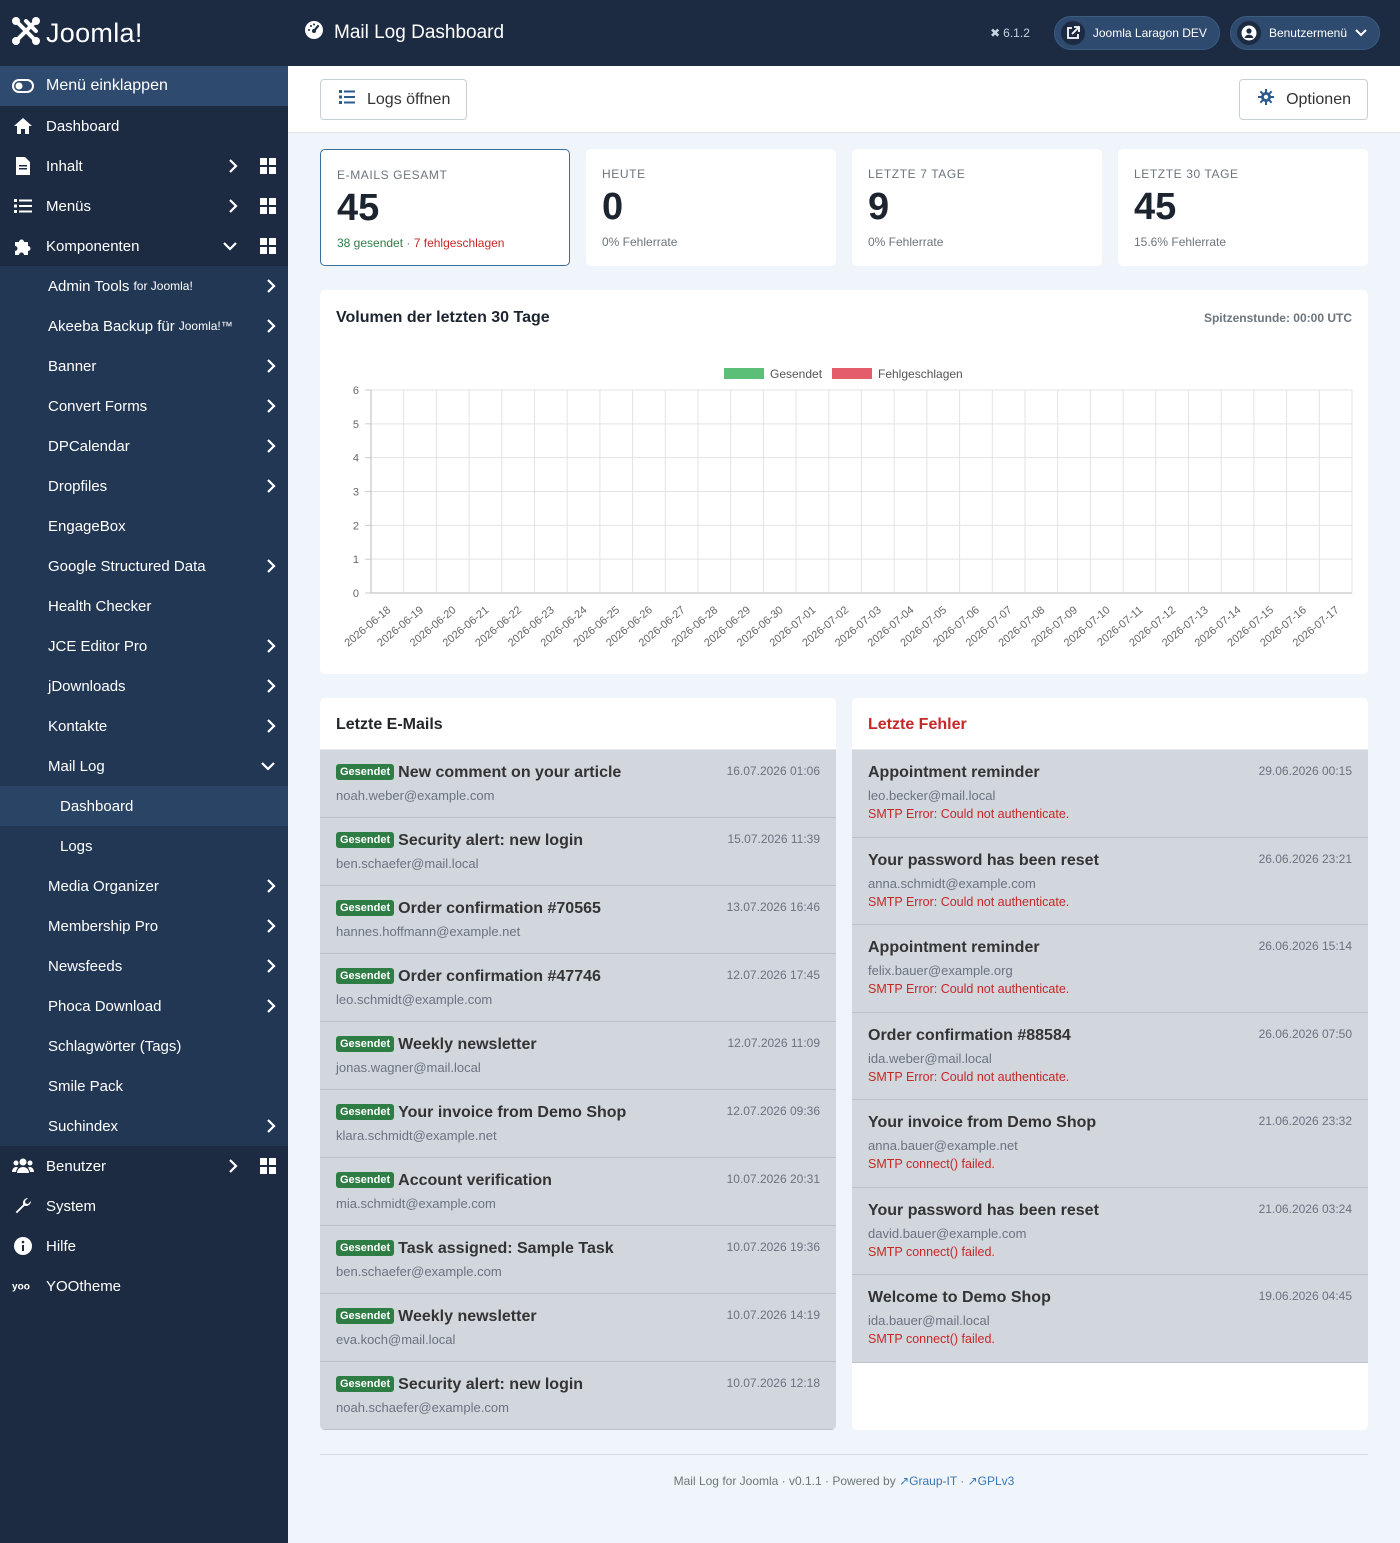 This screenshot has width=1400, height=1543. What do you see at coordinates (144, 766) in the screenshot?
I see `sidebar-item-mail-log: Mail Log` at bounding box center [144, 766].